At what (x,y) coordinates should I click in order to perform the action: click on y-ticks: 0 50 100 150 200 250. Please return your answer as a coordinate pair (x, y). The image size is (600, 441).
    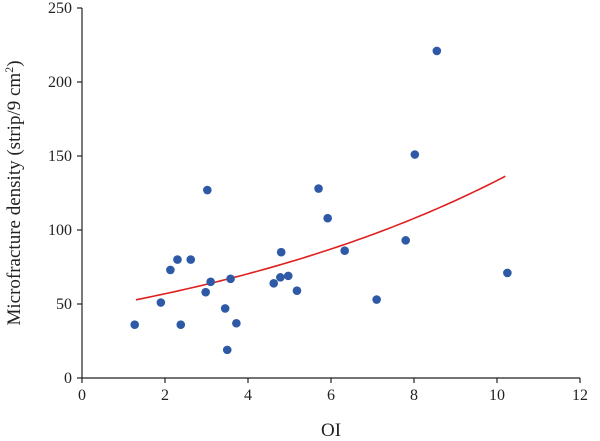
    Looking at the image, I should click on (65, 193).